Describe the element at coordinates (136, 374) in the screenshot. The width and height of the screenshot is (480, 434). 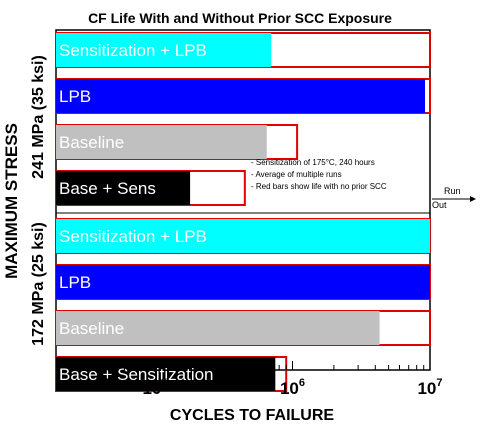
I see `bar-label-1-3: Base + Sensitization` at that location.